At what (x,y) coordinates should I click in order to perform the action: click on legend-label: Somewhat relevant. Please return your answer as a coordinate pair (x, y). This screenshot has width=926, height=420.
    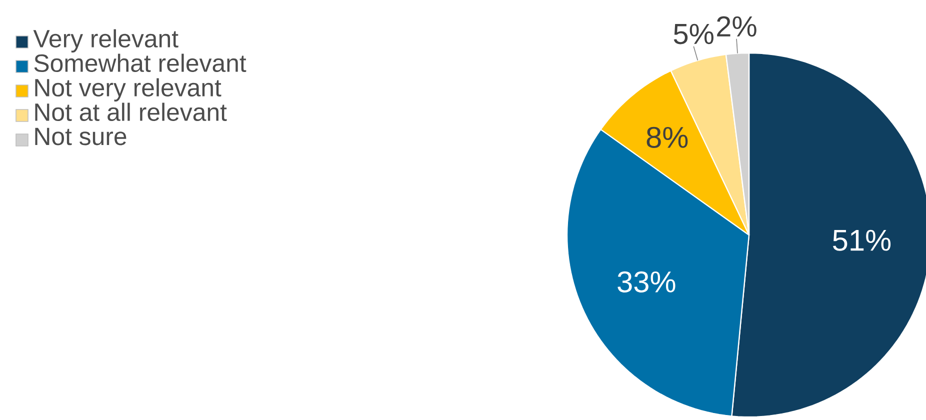
    Looking at the image, I should click on (140, 63).